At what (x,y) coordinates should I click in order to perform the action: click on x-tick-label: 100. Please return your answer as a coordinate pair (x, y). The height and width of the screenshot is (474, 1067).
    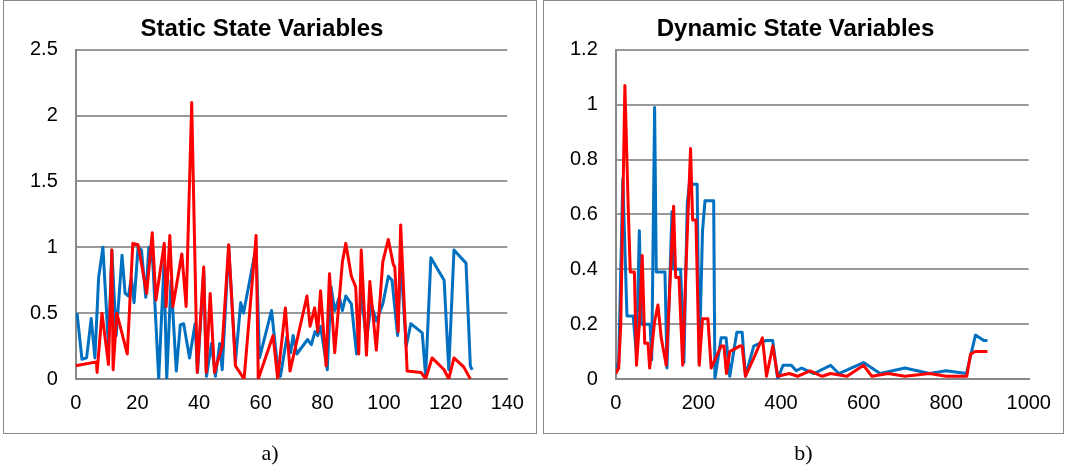
    Looking at the image, I should click on (384, 401).